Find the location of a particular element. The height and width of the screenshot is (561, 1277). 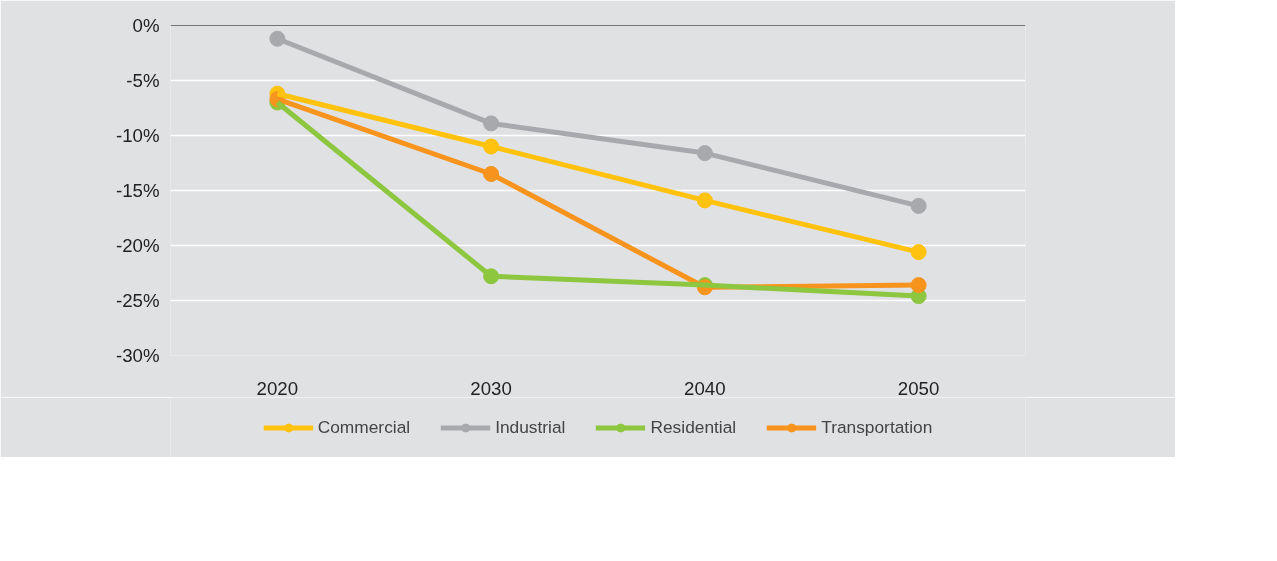

y-tick-label: -20% is located at coordinates (137, 245).